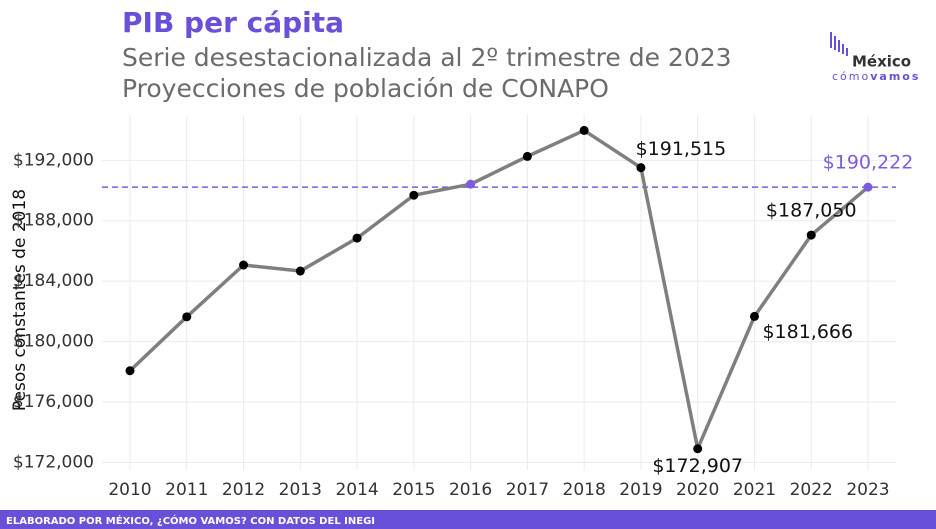 This screenshot has width=936, height=529. Describe the element at coordinates (413, 490) in the screenshot. I see `x-tick-label: 2015` at that location.